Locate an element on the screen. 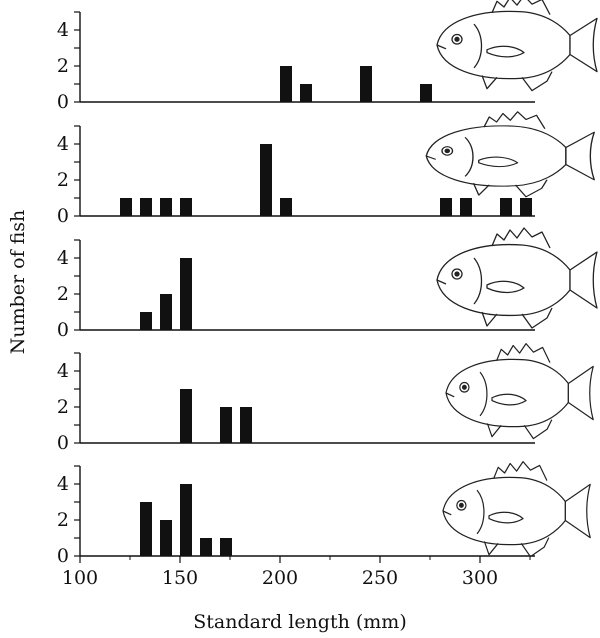 This screenshot has width=600, height=638. histogram-panel-3: 0 2 4 is located at coordinates (296, 290).